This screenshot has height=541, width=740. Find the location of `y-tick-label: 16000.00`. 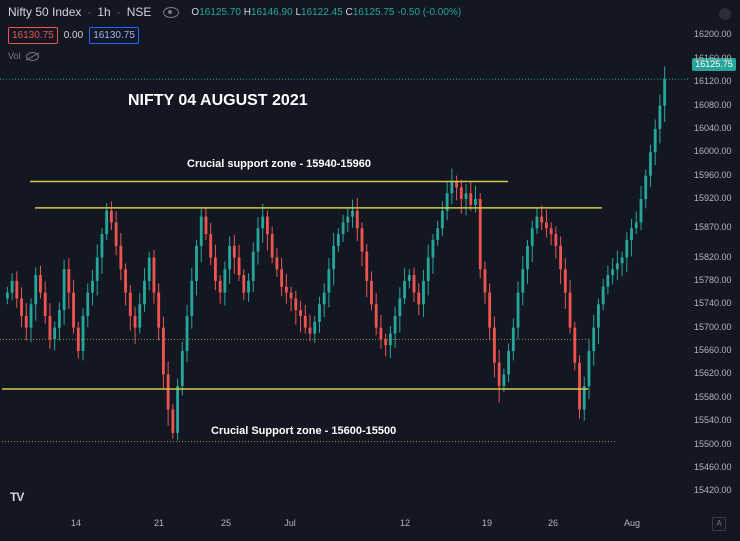

y-tick-label: 16000.00 is located at coordinates (713, 151).